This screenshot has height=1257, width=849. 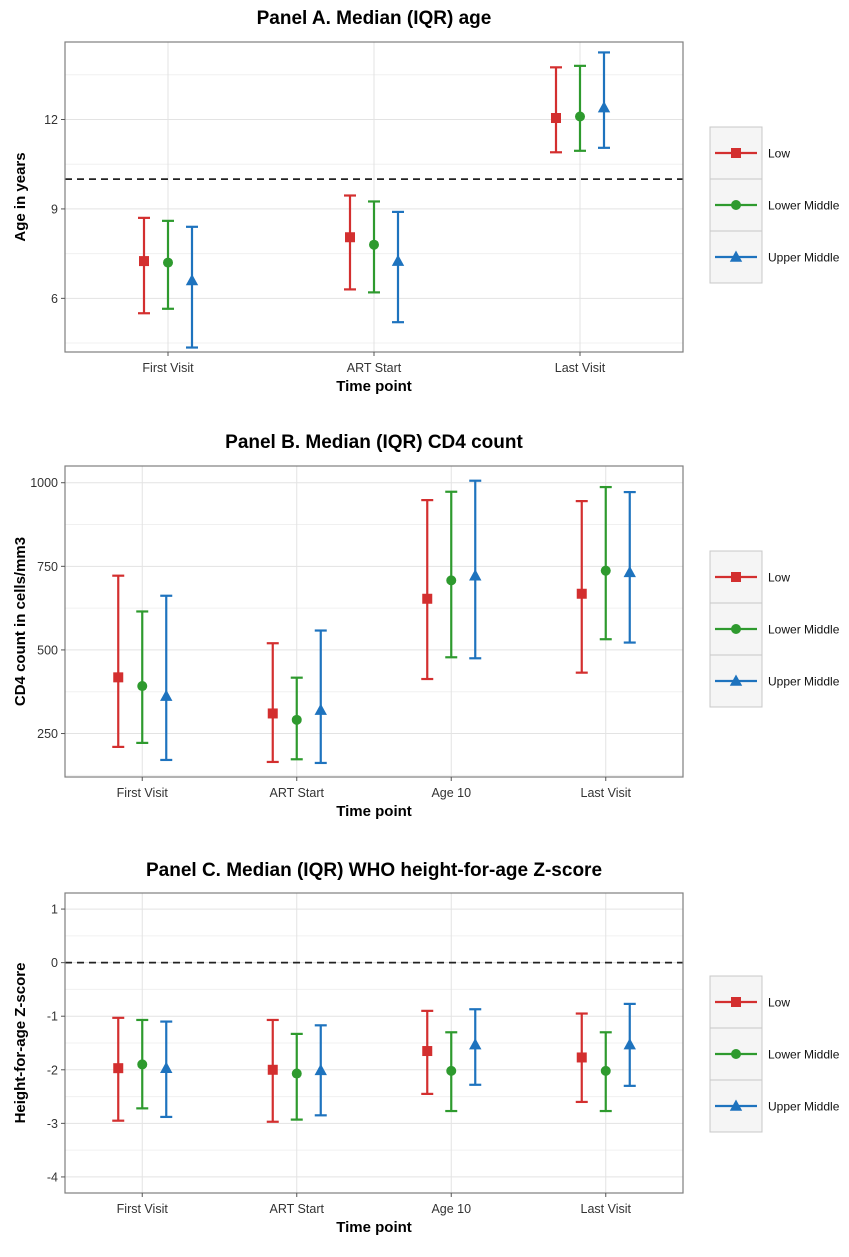 What do you see at coordinates (52, 1177) in the screenshot?
I see `y-tick-label: -4` at bounding box center [52, 1177].